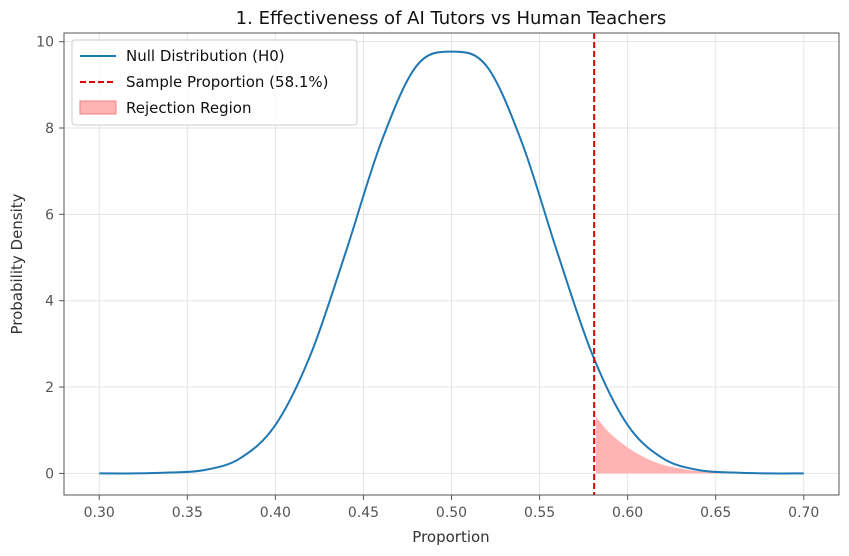 The width and height of the screenshot is (849, 556). I want to click on x-tick-label: 0.60, so click(627, 513).